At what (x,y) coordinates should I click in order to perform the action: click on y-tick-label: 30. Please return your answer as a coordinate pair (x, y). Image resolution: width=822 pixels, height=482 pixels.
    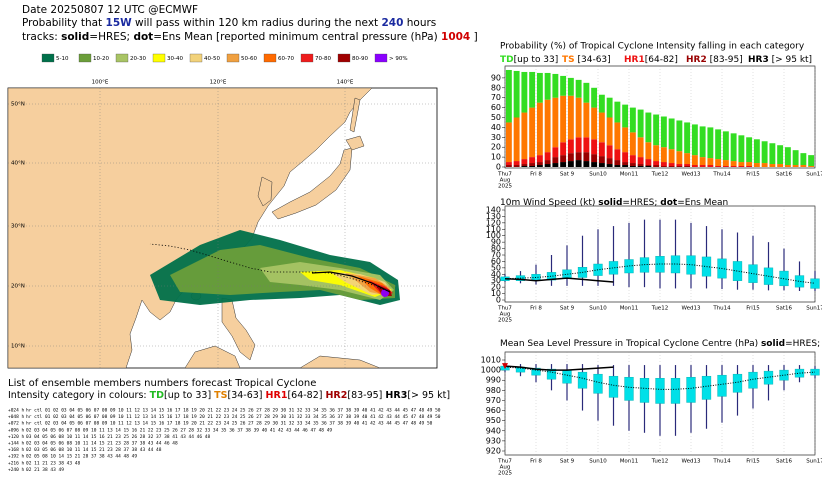
    Looking at the image, I should click on (496, 137).